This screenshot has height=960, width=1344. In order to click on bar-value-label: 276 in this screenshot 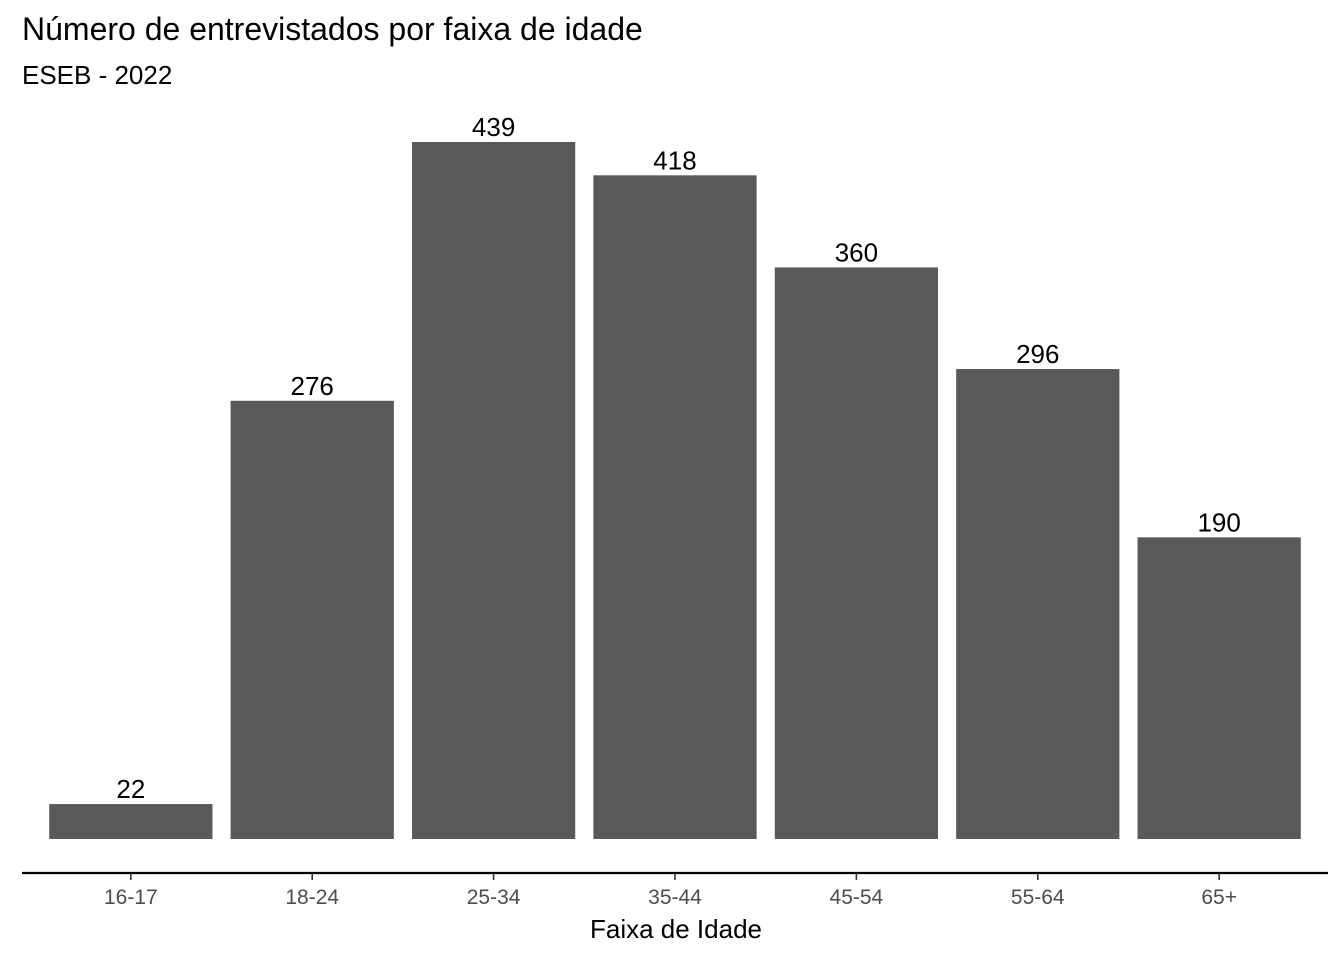, I will do `click(312, 386)`.